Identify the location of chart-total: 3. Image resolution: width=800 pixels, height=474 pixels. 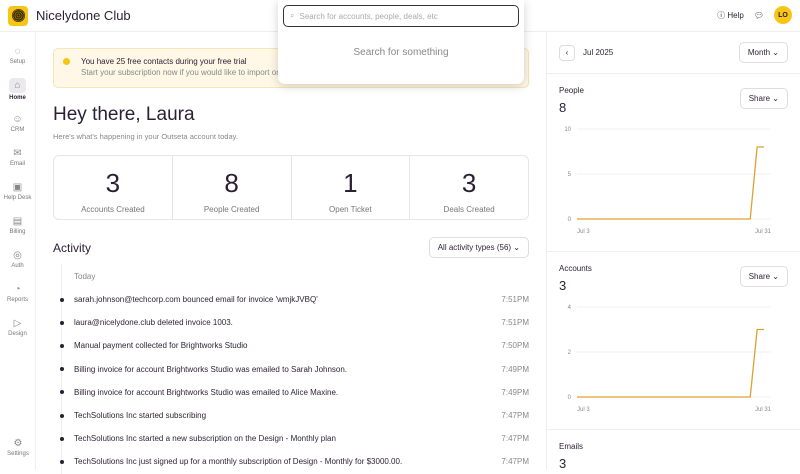
(563, 285).